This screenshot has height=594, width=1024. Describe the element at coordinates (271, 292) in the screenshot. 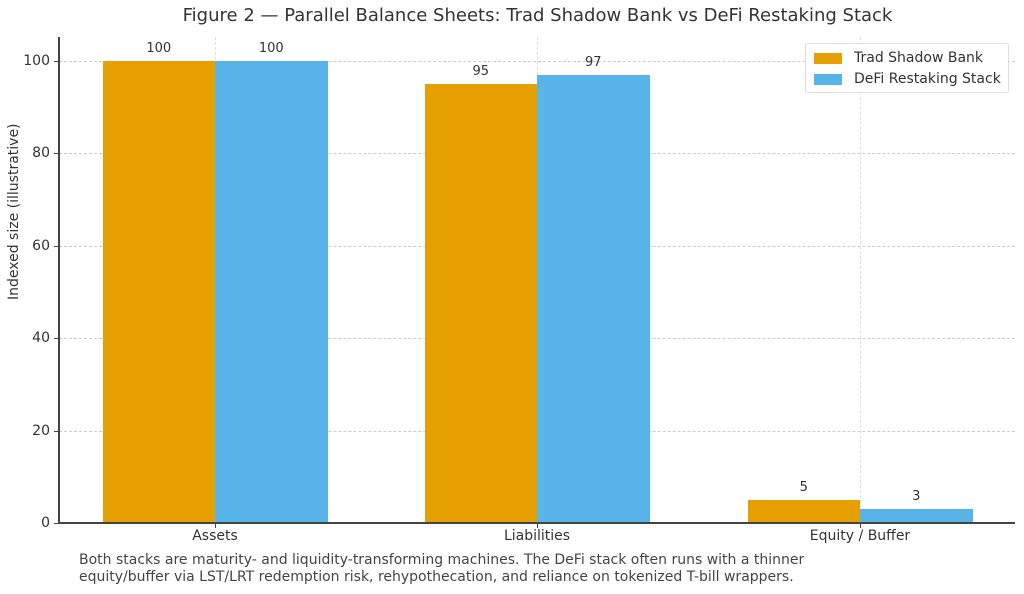

I see `bar-assets-defi` at that location.